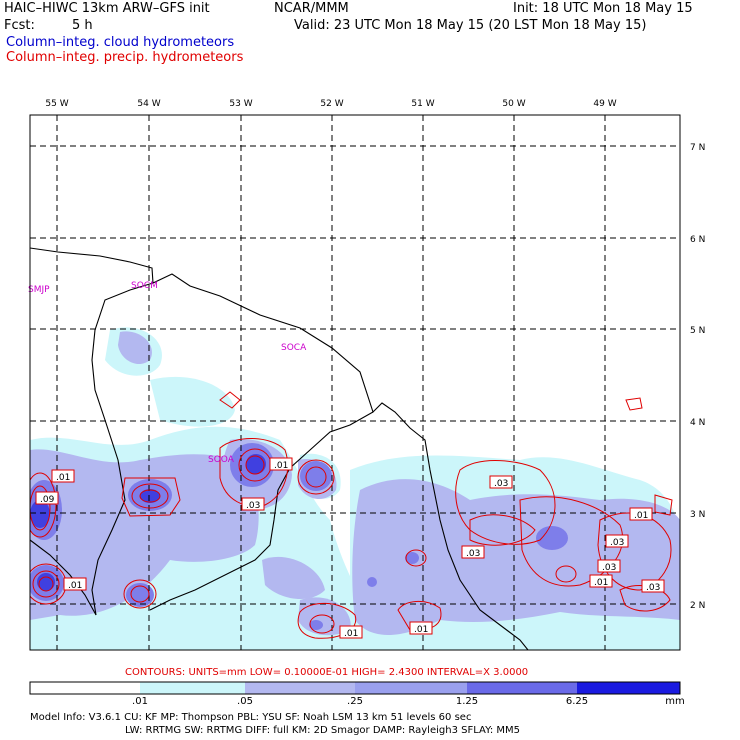  I want to click on lon-label: 50 W, so click(513, 104).